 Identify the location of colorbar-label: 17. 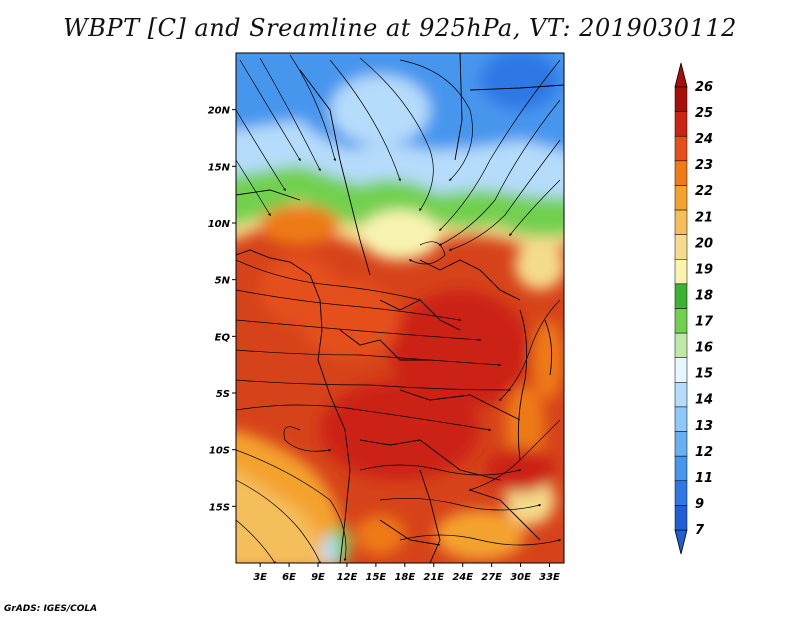
(704, 322).